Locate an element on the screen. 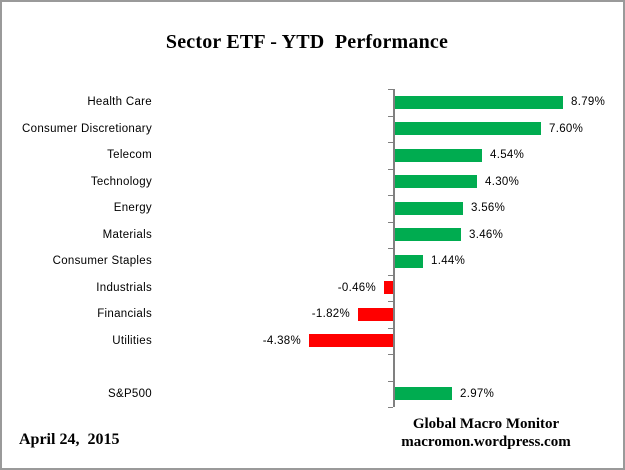 The image size is (625, 470). bar-telecom is located at coordinates (438, 155).